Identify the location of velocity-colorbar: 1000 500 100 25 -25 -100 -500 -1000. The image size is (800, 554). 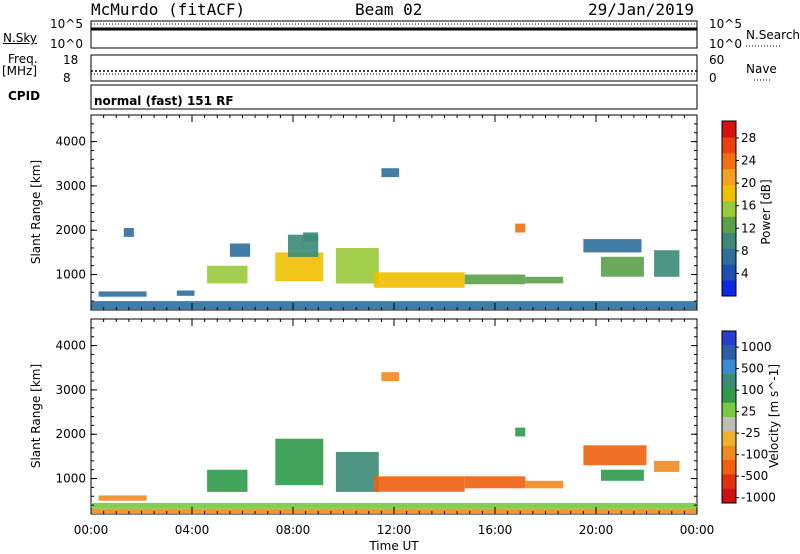
(748, 417).